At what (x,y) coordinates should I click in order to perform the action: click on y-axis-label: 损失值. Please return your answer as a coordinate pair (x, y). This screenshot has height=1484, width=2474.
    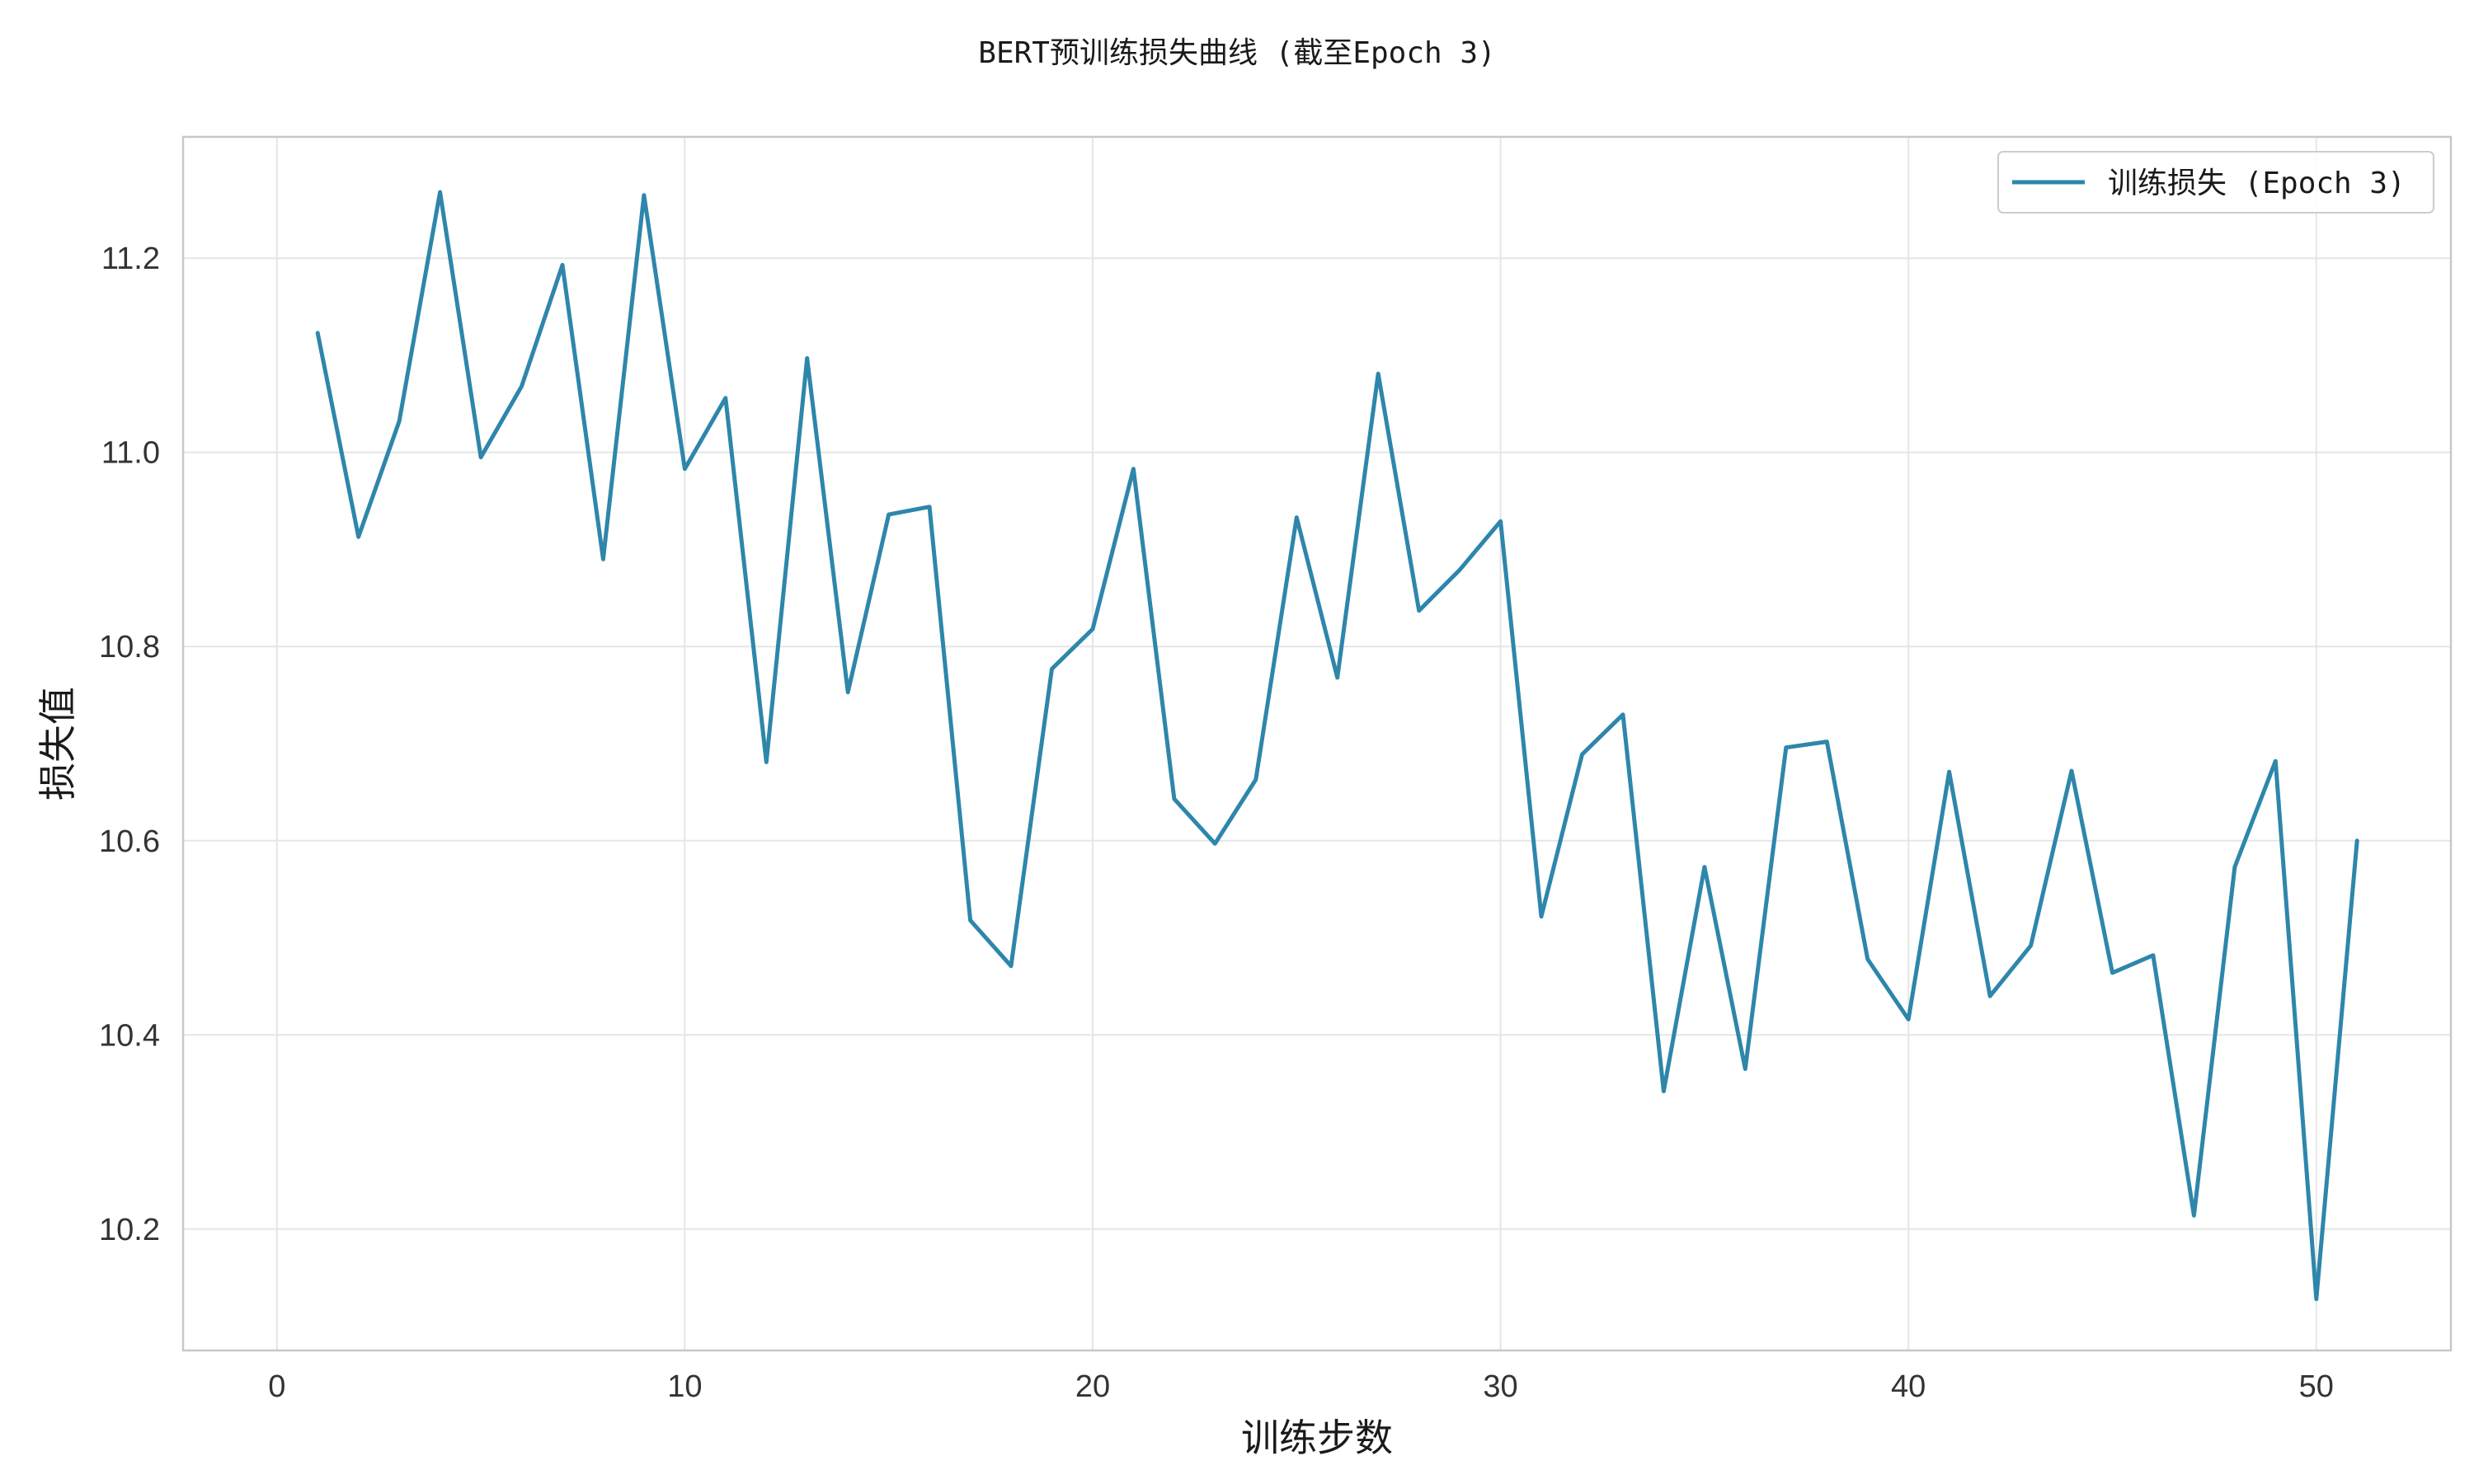
    Looking at the image, I should click on (57, 744).